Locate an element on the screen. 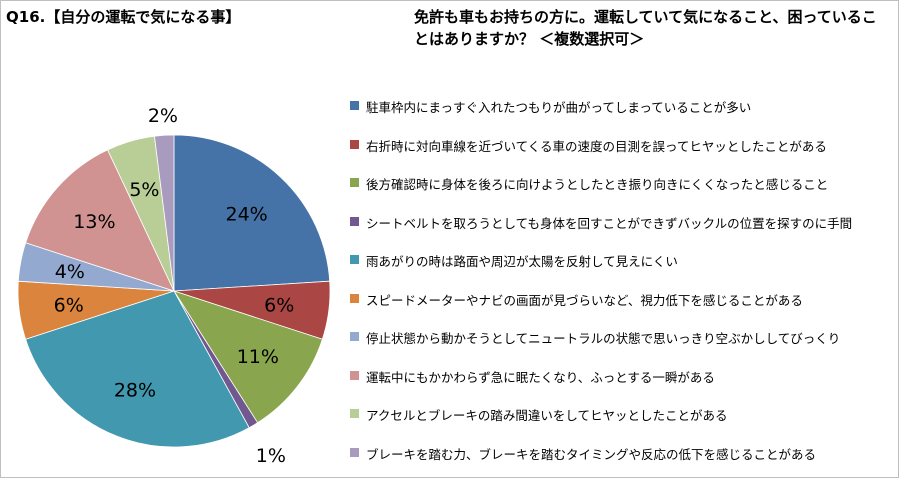 The width and height of the screenshot is (899, 482). legend-label: シートベルトを取ろうとしても身体を回すことができずバックルの位置を探すのに手間 is located at coordinates (609, 222).